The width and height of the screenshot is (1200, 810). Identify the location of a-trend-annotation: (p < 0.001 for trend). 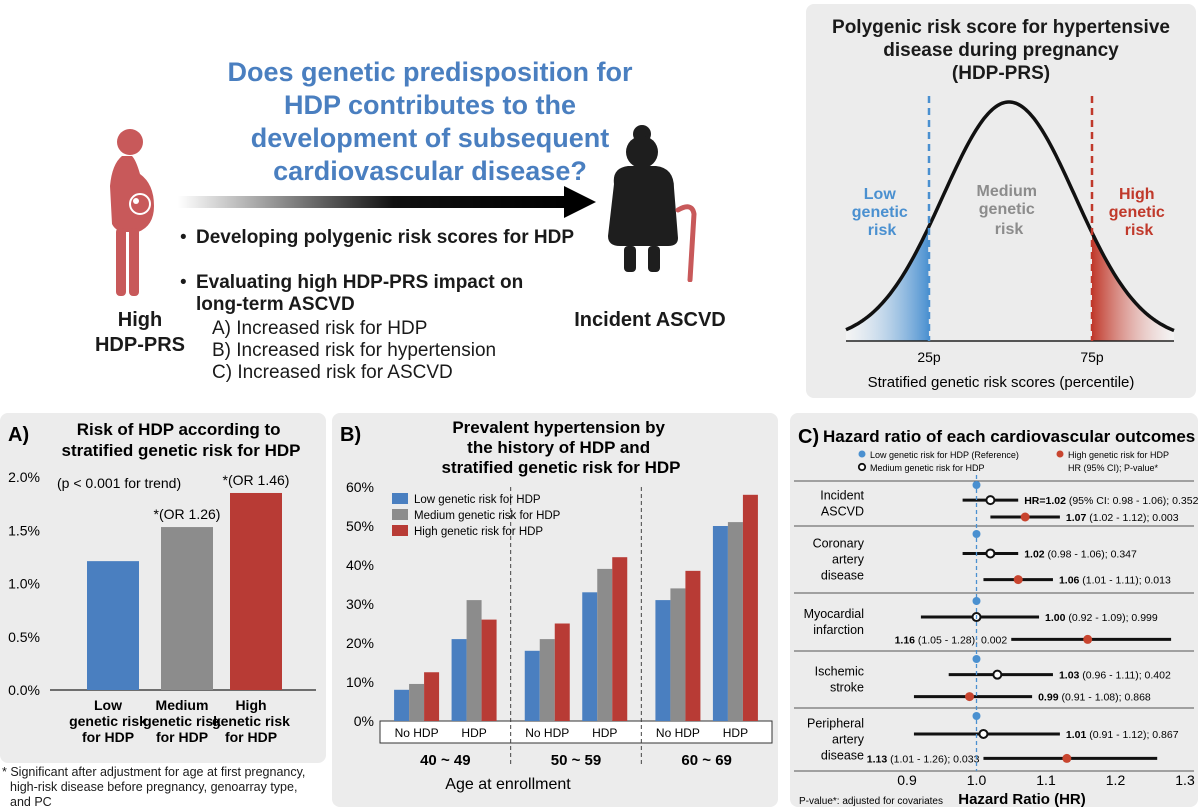
(119, 483).